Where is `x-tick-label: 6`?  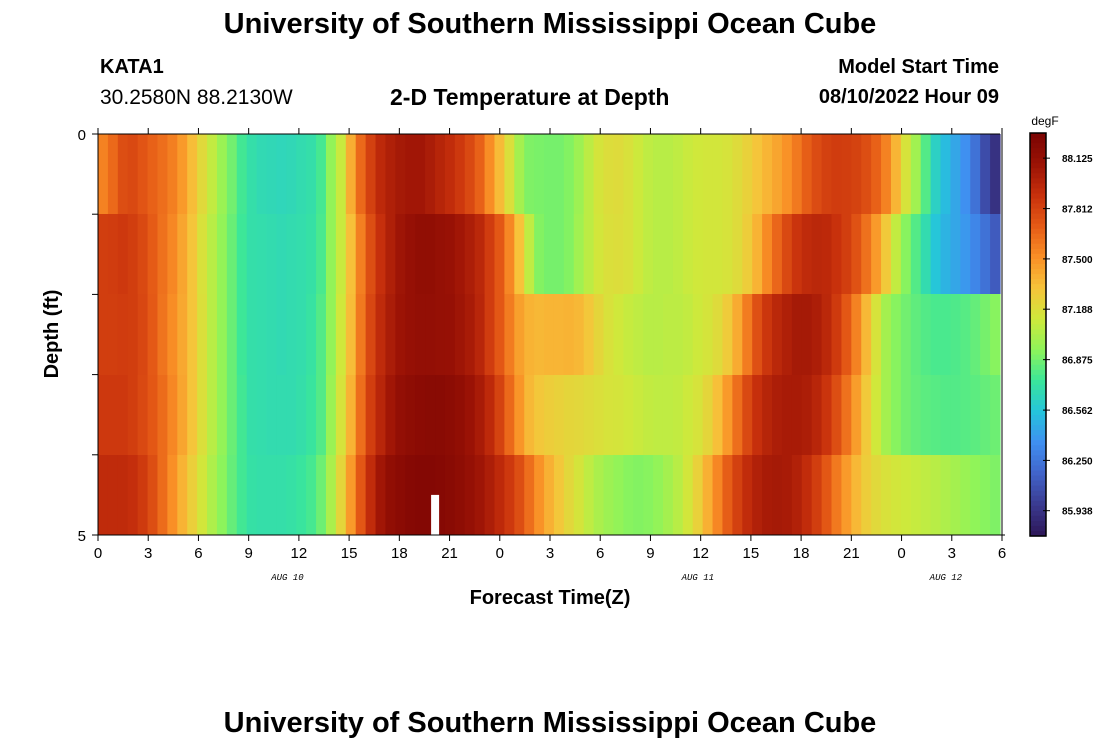
x-tick-label: 6 is located at coordinates (600, 553).